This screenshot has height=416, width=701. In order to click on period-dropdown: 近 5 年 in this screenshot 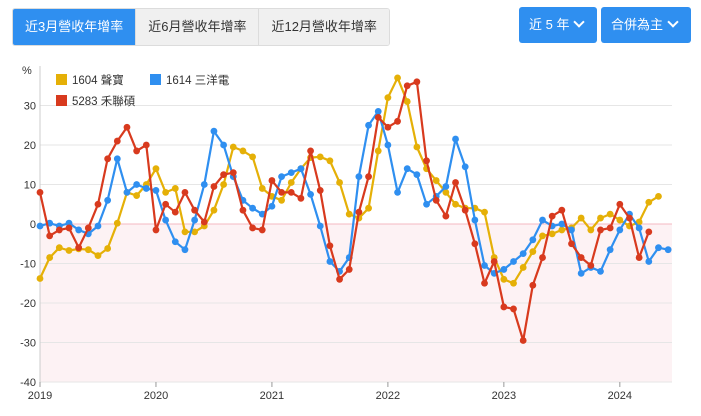, I will do `click(558, 25)`.